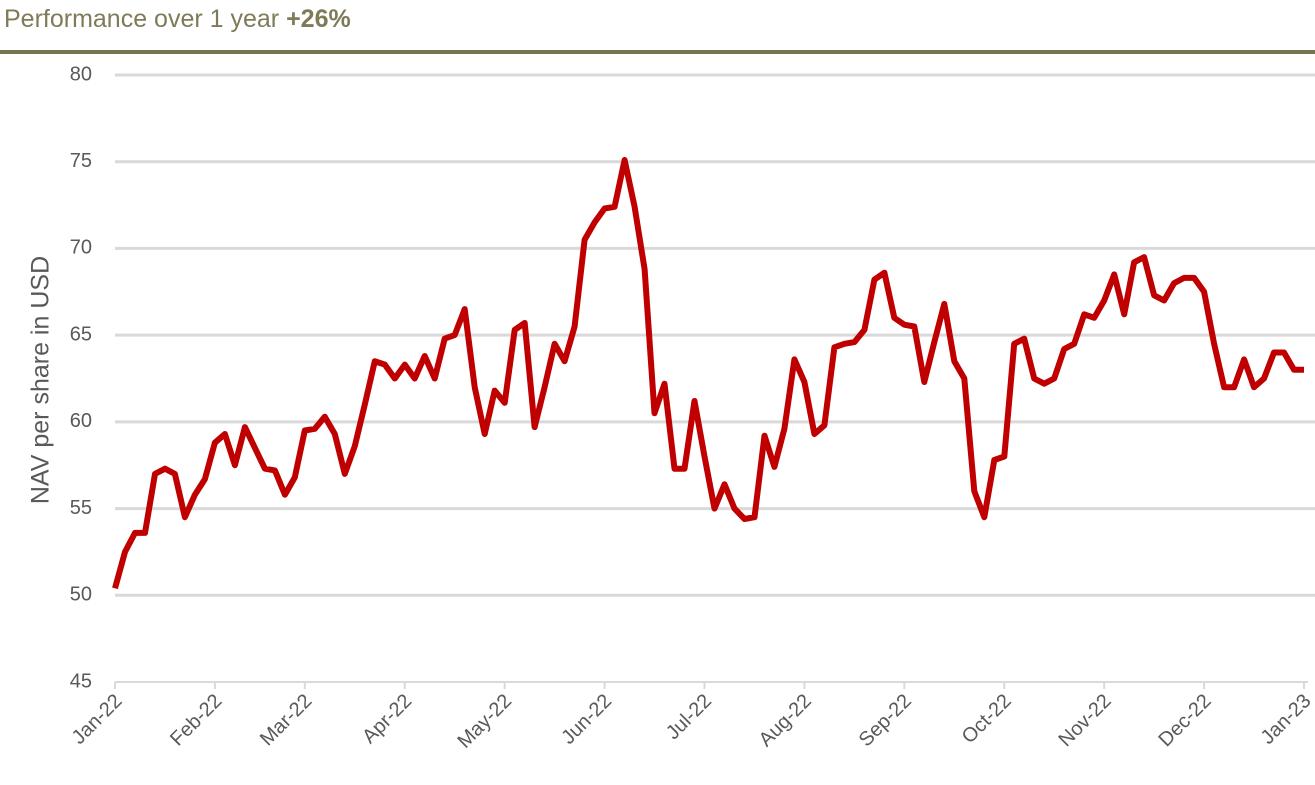 Image resolution: width=1315 pixels, height=785 pixels. Describe the element at coordinates (318, 19) in the screenshot. I see `title-highlight: +26%` at that location.